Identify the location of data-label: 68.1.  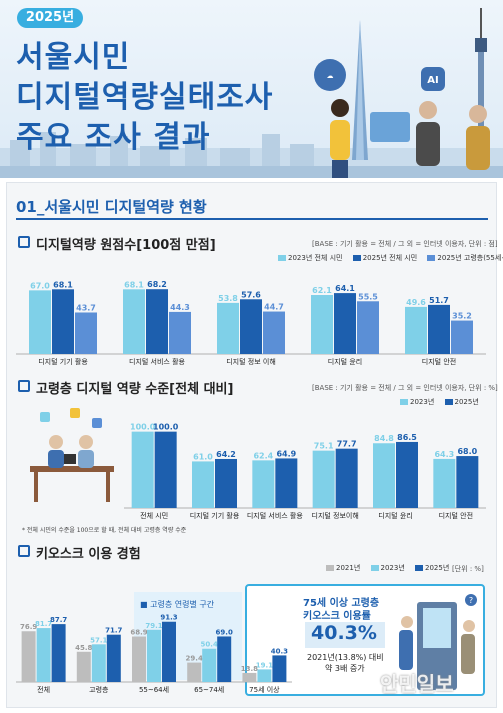
(134, 284).